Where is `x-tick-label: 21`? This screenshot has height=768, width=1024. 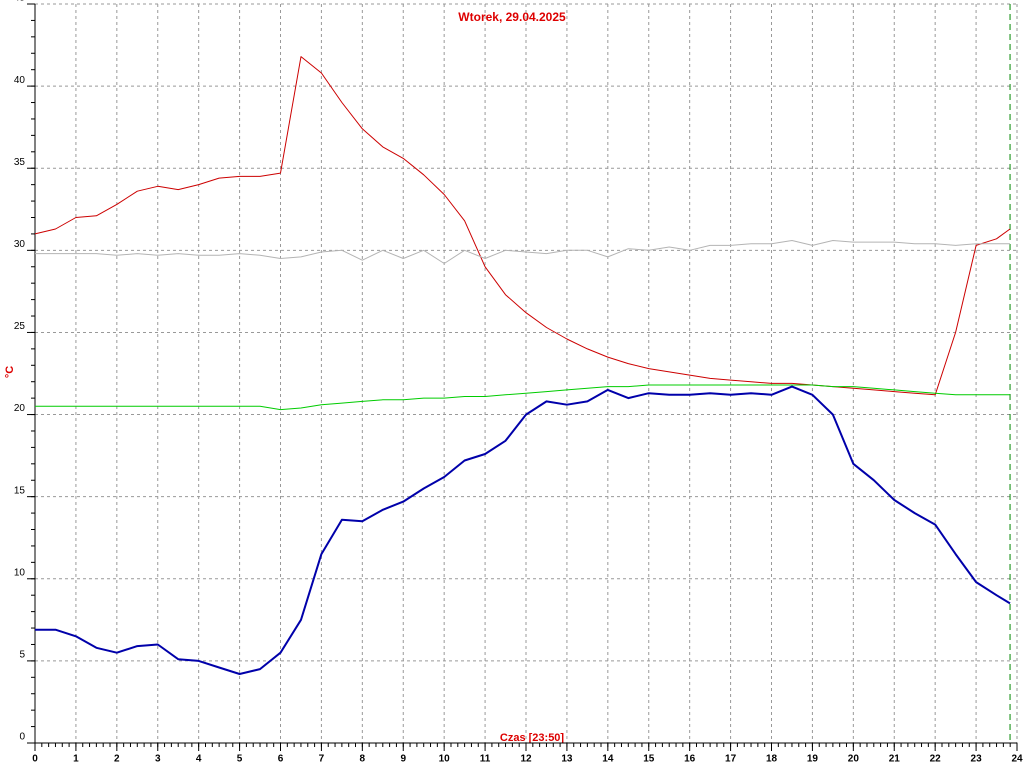 x-tick-label: 21 is located at coordinates (895, 759).